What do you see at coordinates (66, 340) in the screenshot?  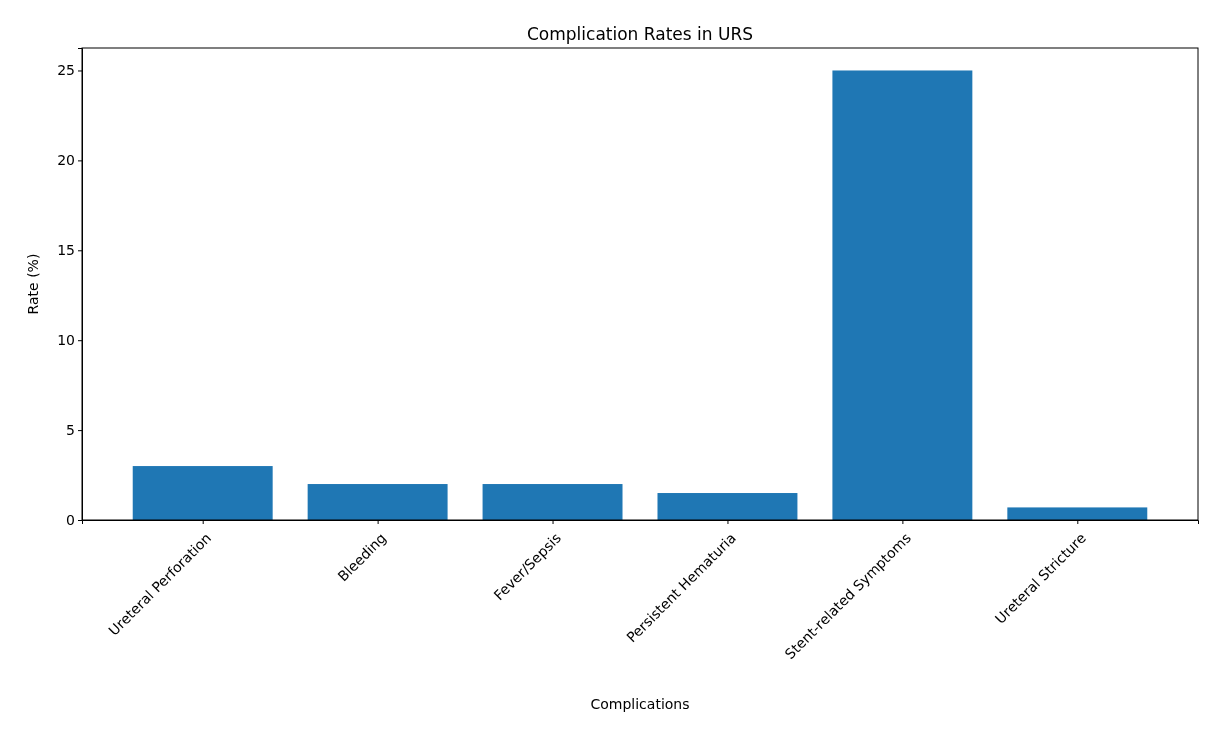 I see `y-tick-label: 10` at bounding box center [66, 340].